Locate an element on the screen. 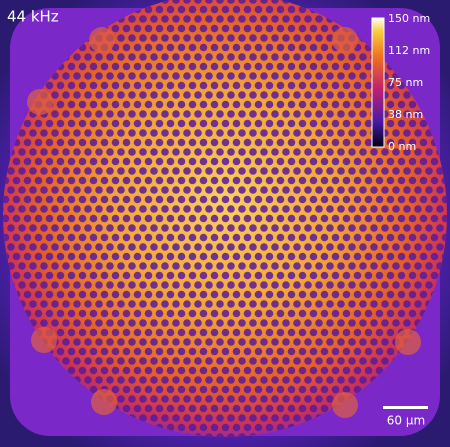 The height and width of the screenshot is (447, 450). scale-bar is located at coordinates (405, 407).